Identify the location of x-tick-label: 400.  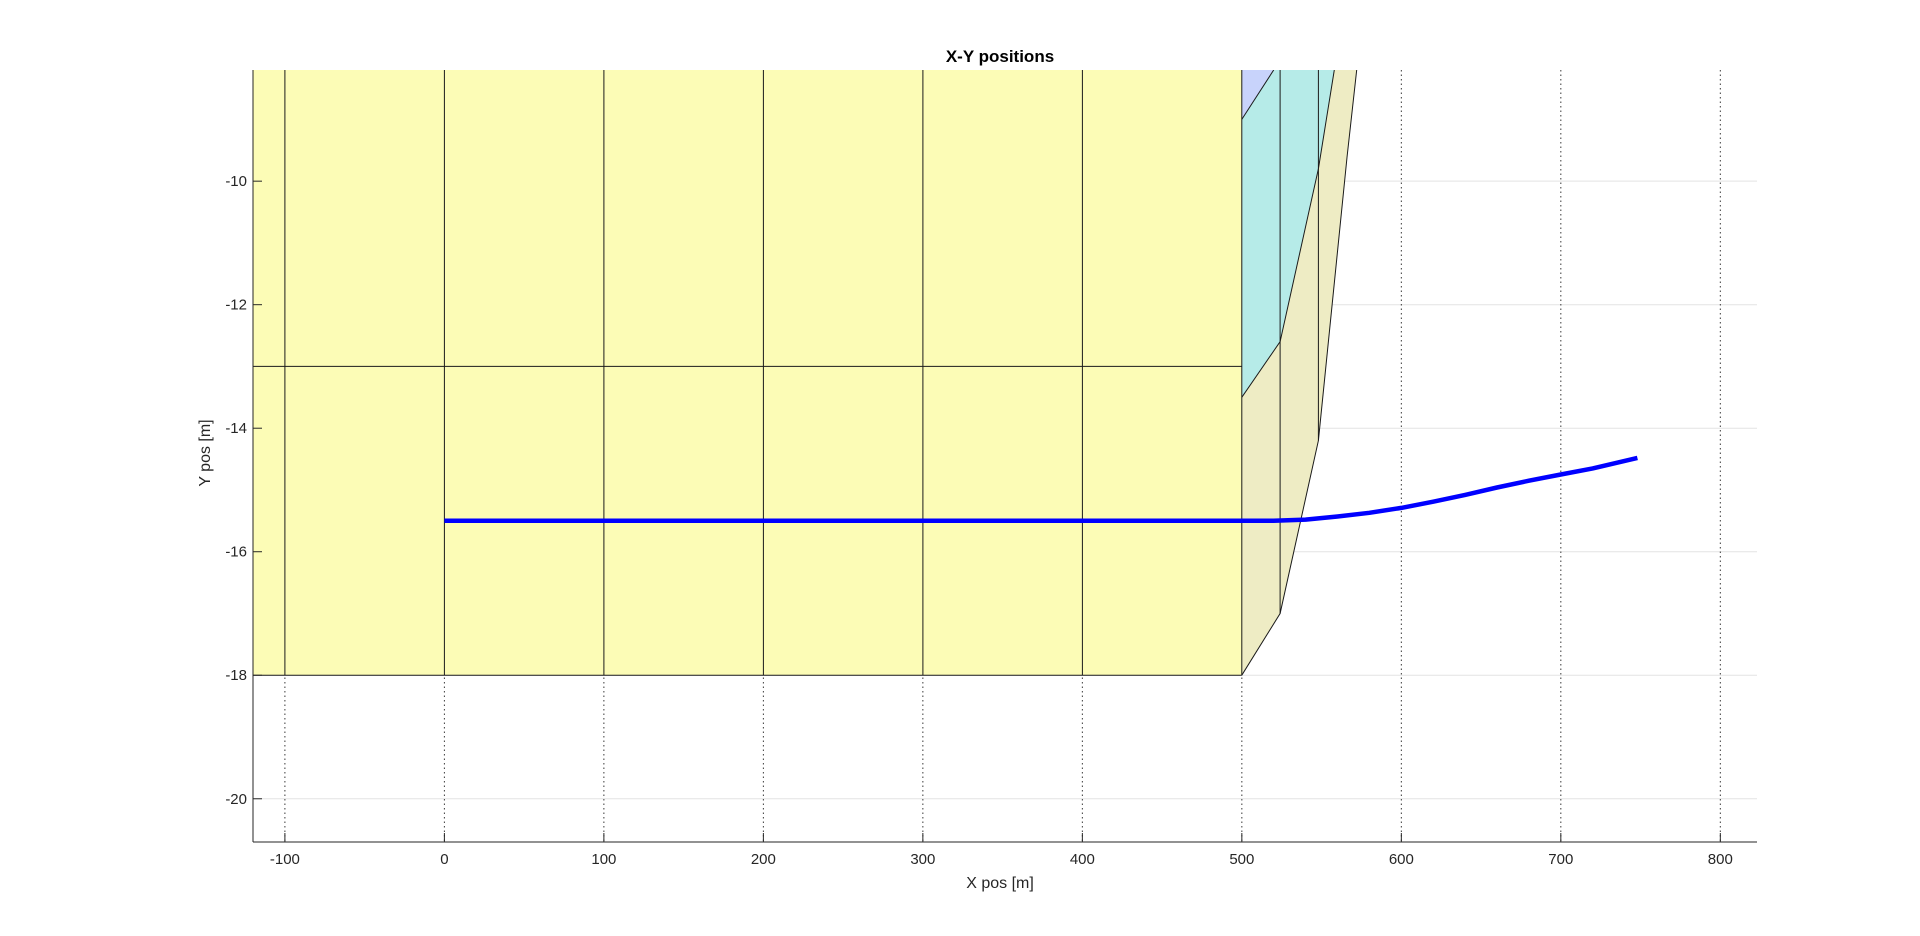
(1082, 859).